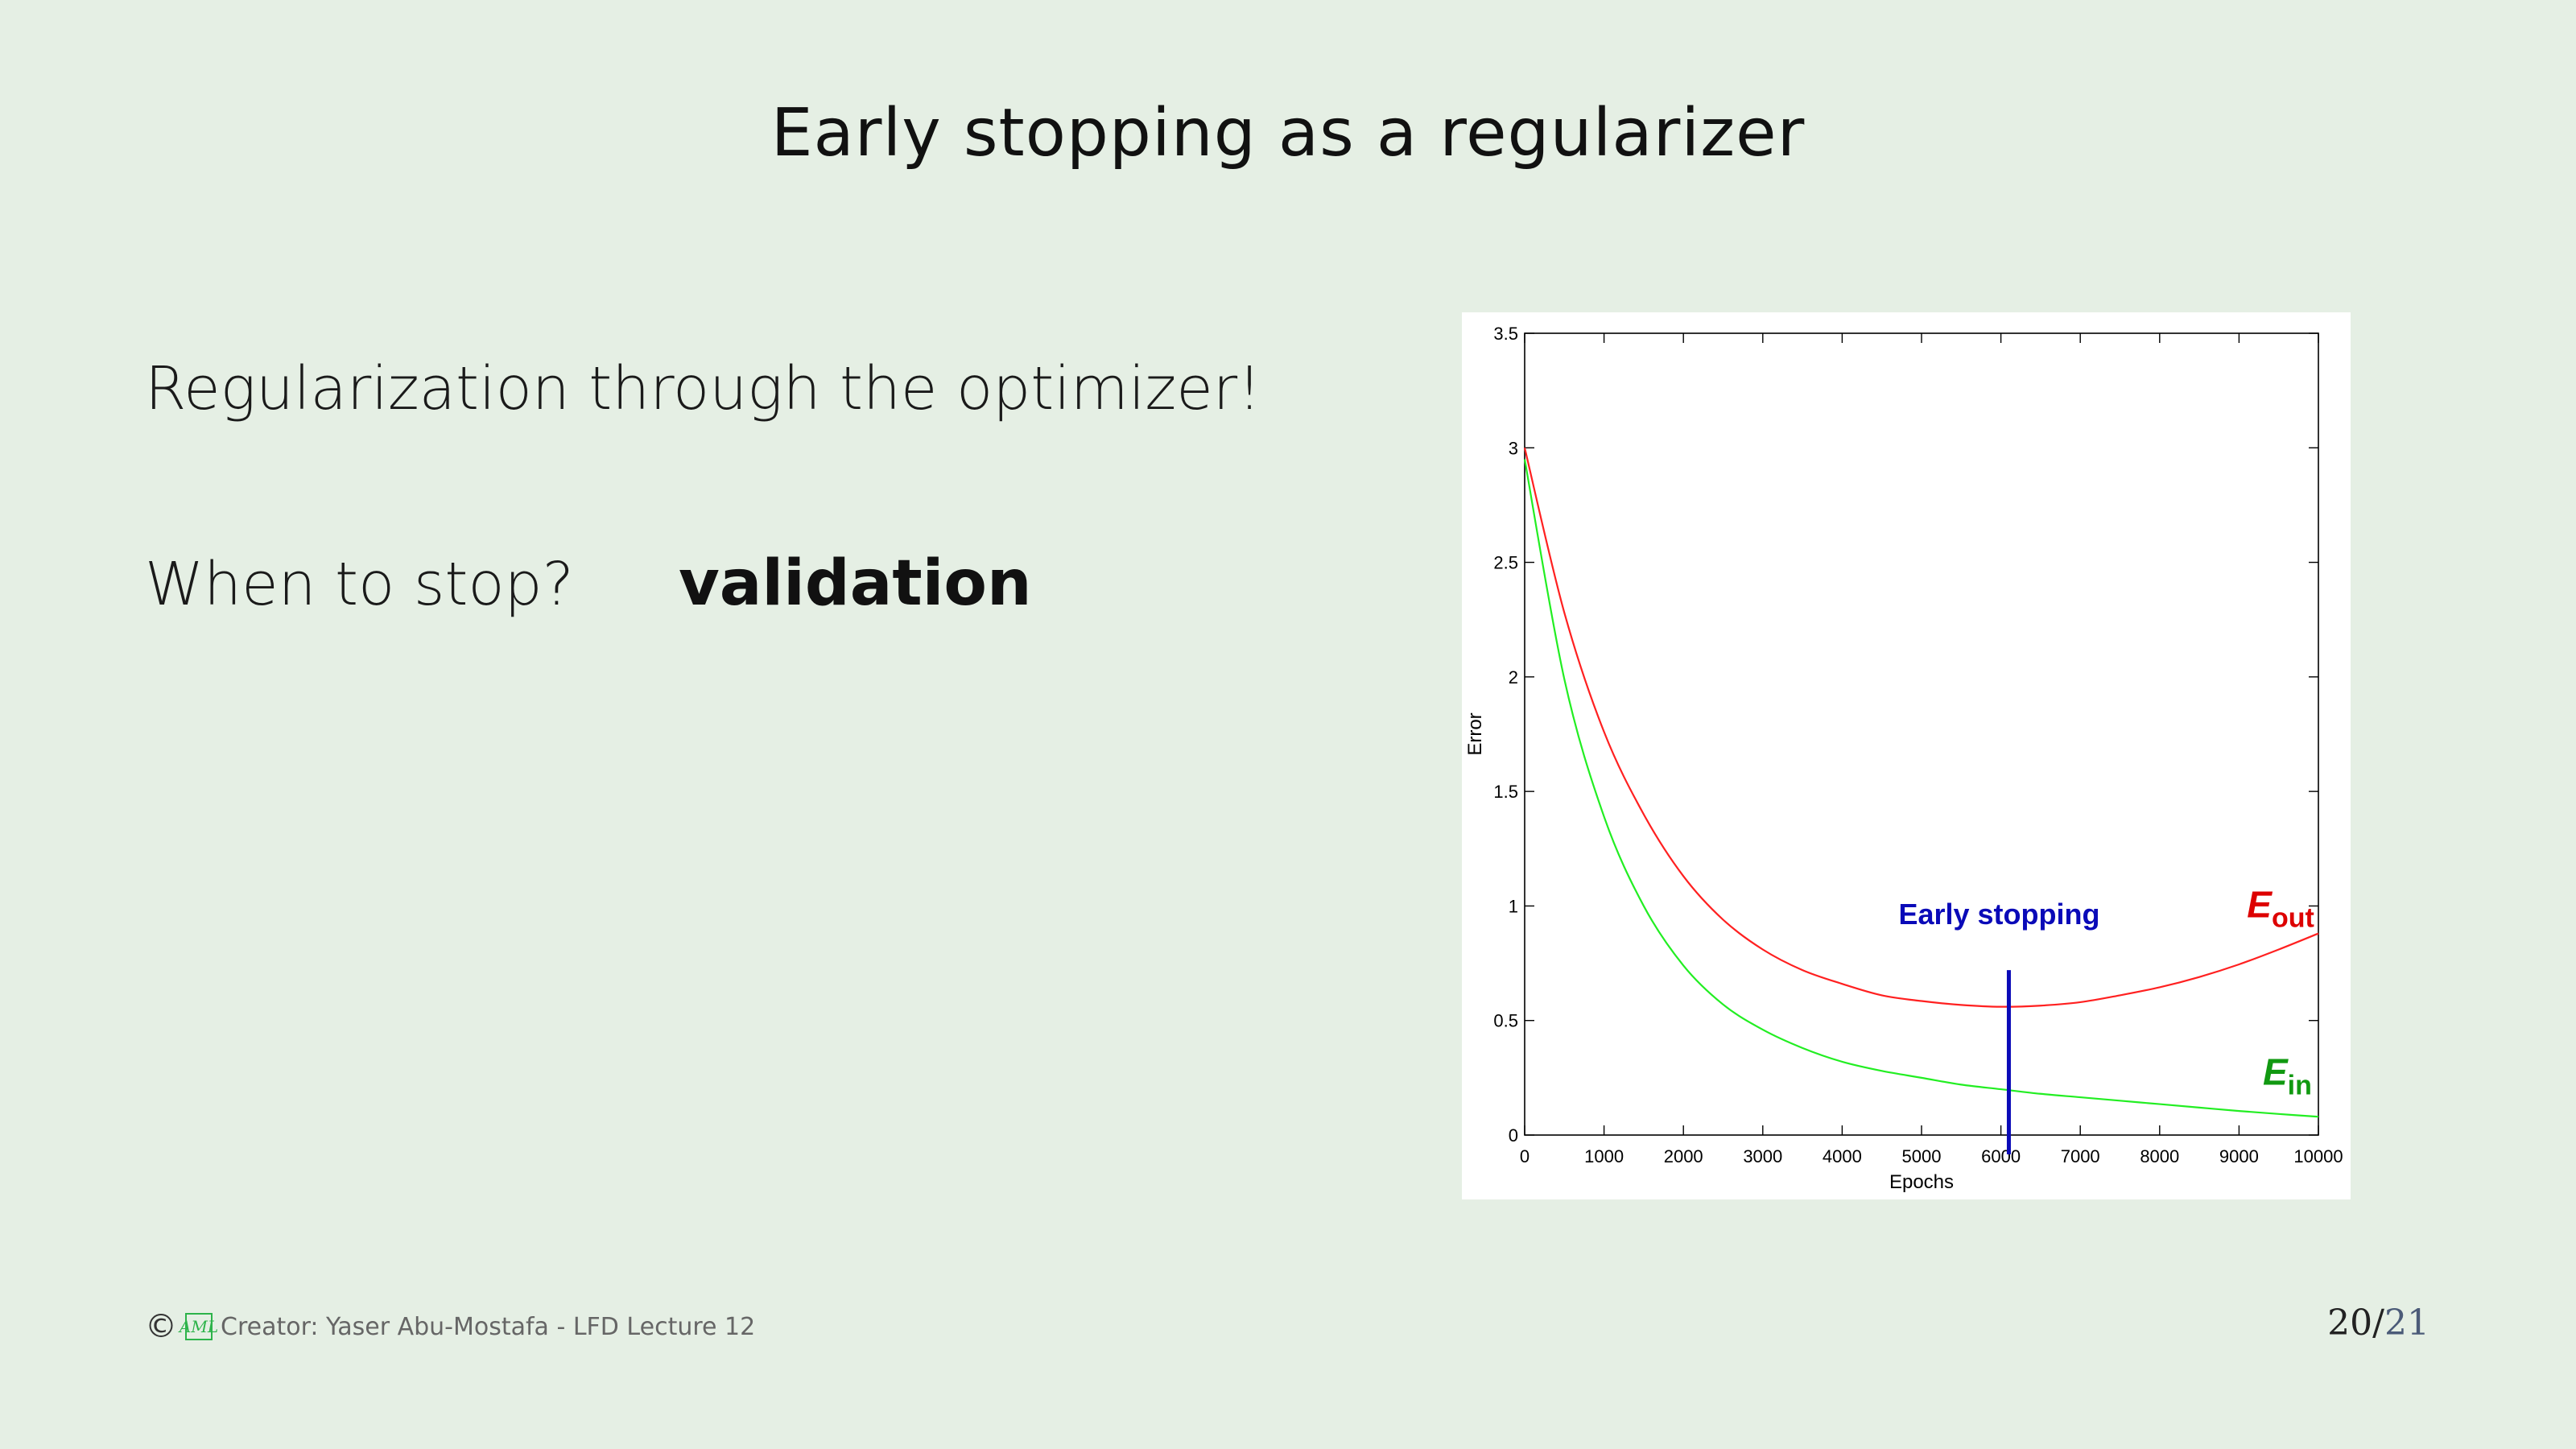 Image resolution: width=2576 pixels, height=1449 pixels. Describe the element at coordinates (1505, 792) in the screenshot. I see `y-tick-label: 1.5` at that location.